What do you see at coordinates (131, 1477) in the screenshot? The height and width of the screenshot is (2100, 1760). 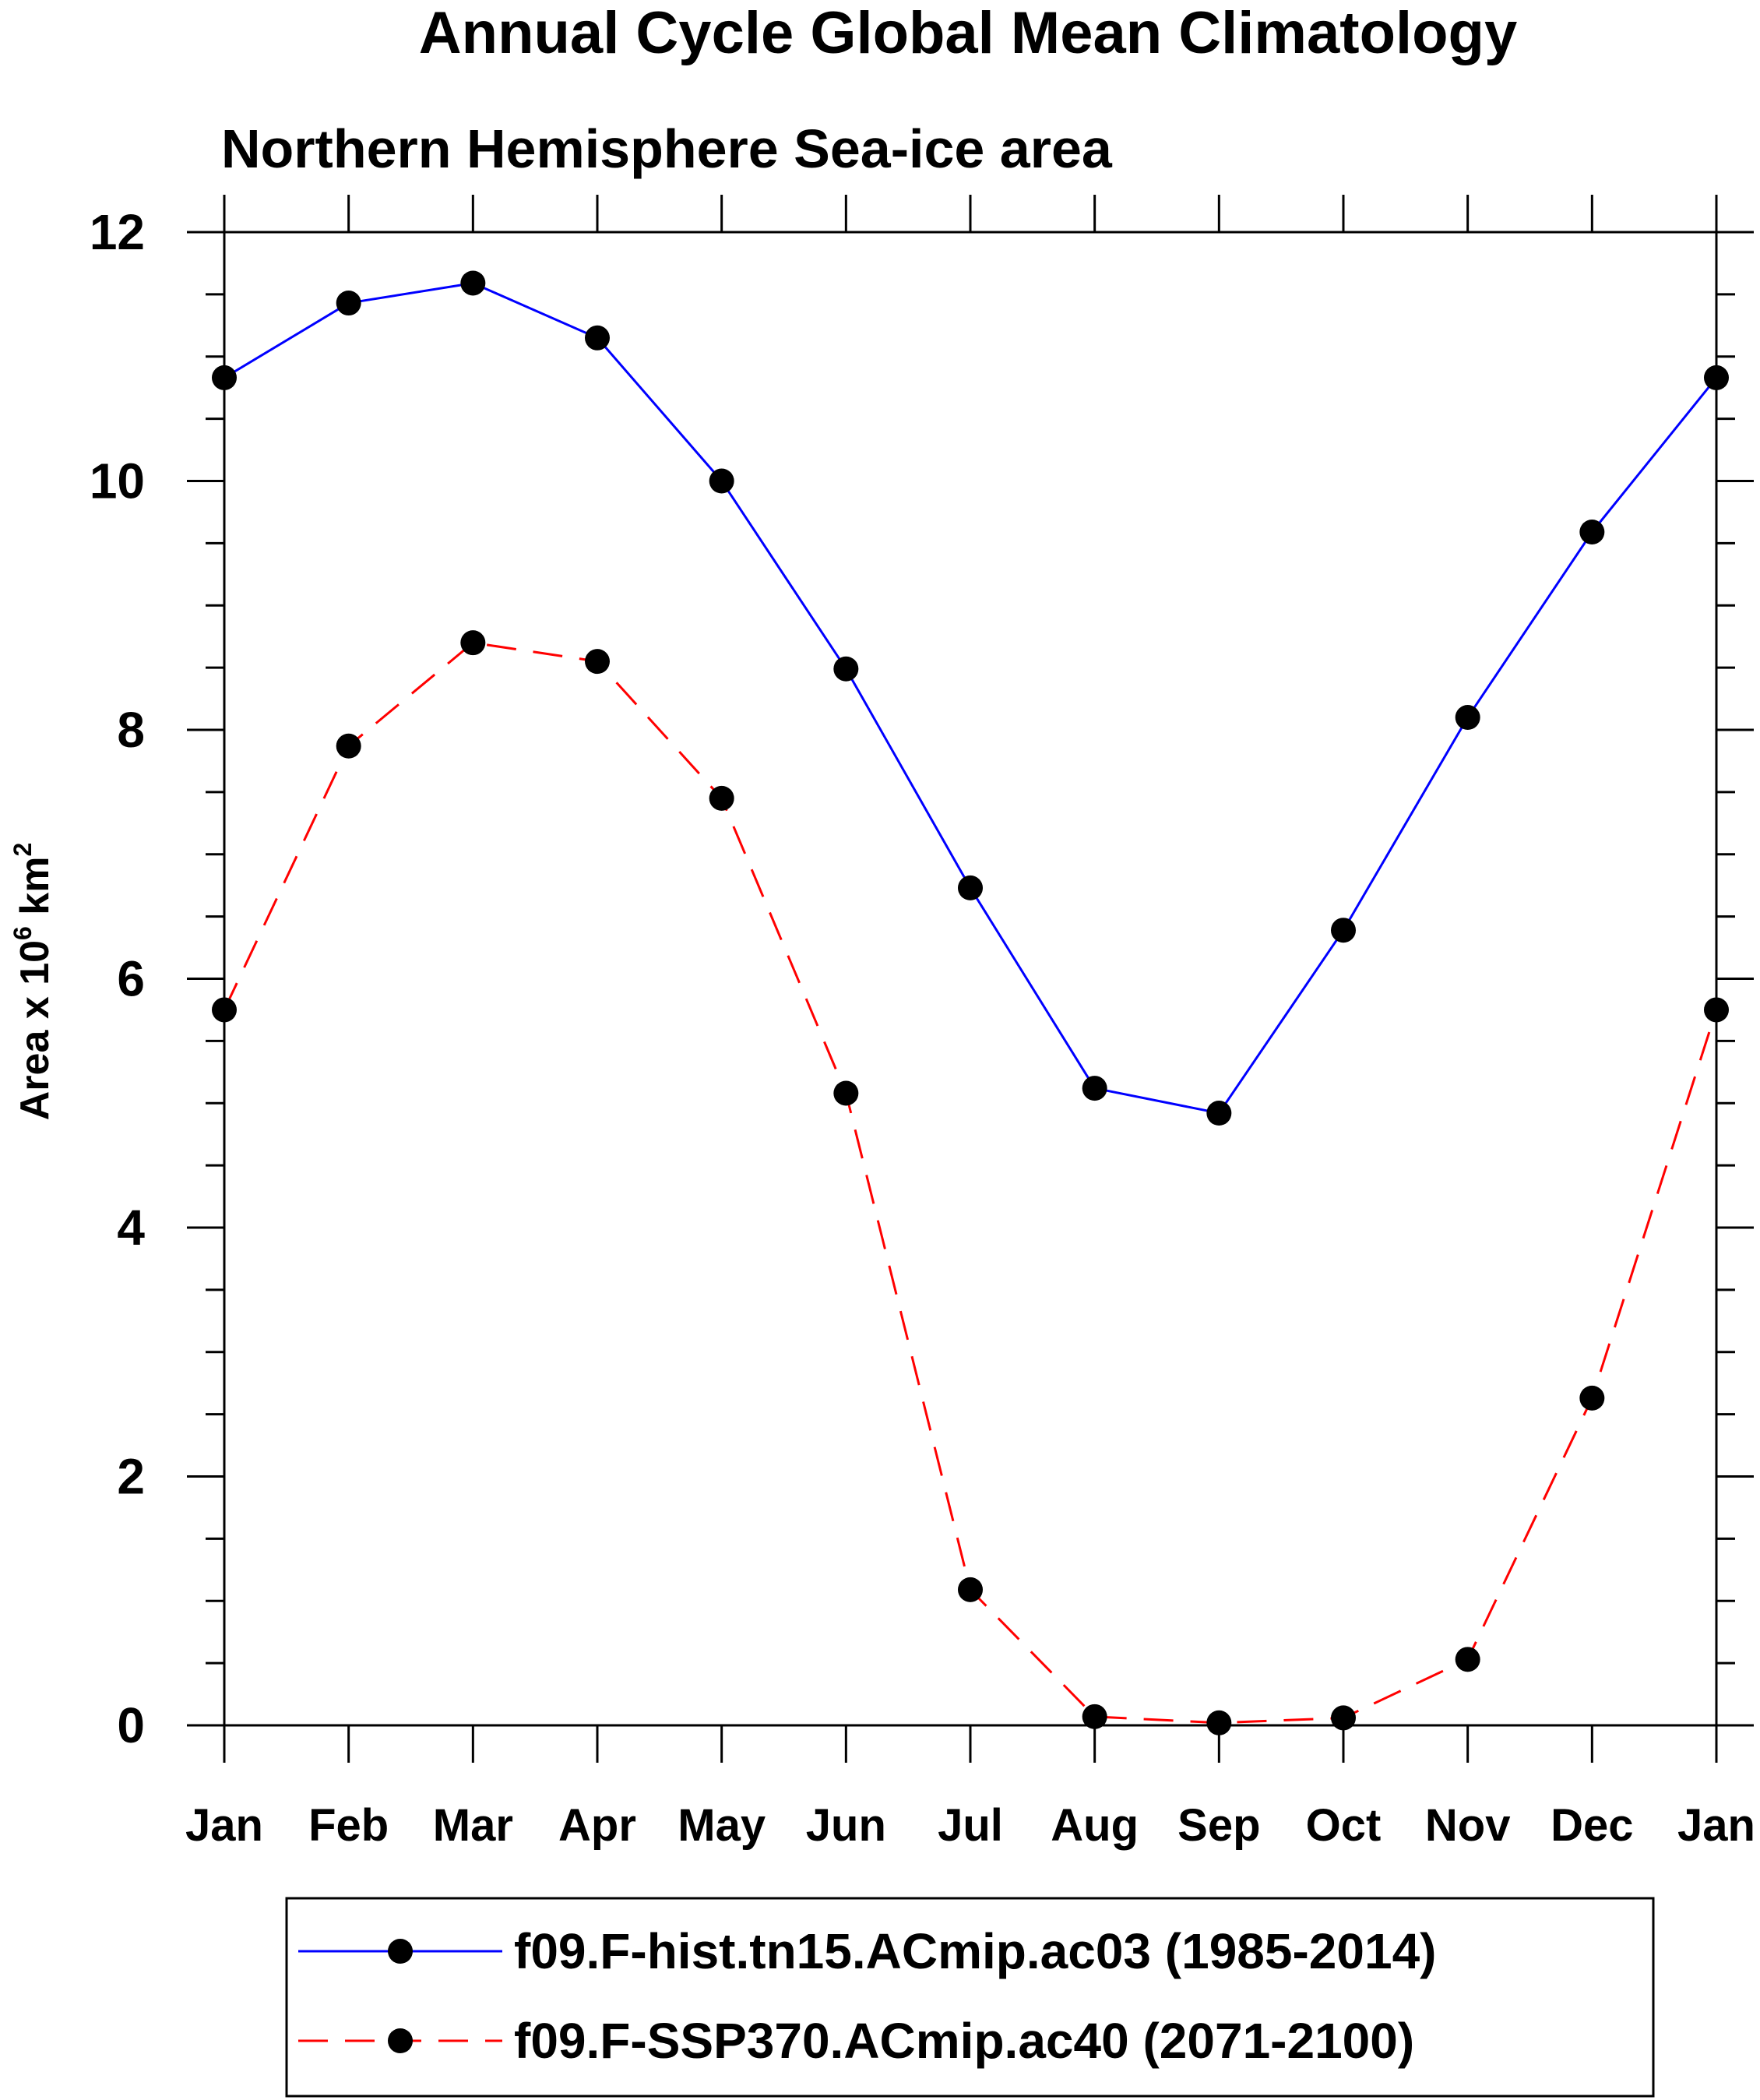 I see `y-tick-label: 2` at bounding box center [131, 1477].